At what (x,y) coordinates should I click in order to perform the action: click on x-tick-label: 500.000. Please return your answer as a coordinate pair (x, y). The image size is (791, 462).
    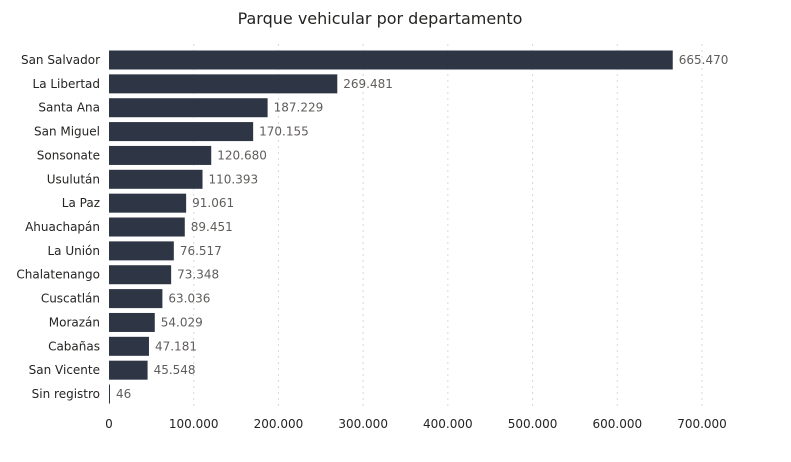
    Looking at the image, I should click on (533, 424).